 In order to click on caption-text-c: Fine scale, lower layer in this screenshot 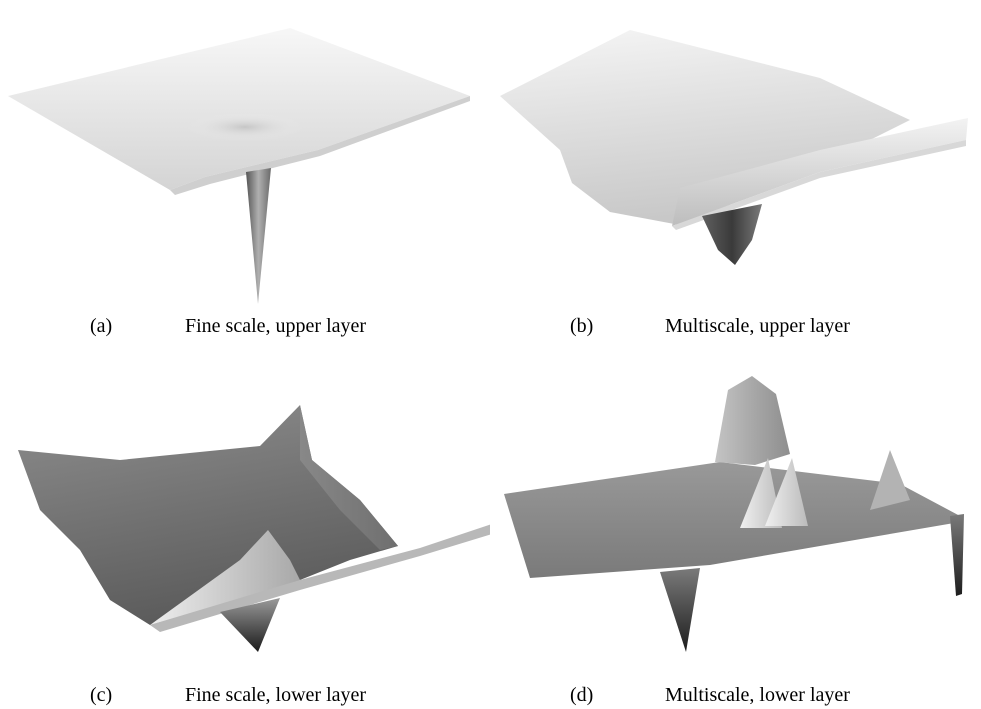, I will do `click(276, 695)`.